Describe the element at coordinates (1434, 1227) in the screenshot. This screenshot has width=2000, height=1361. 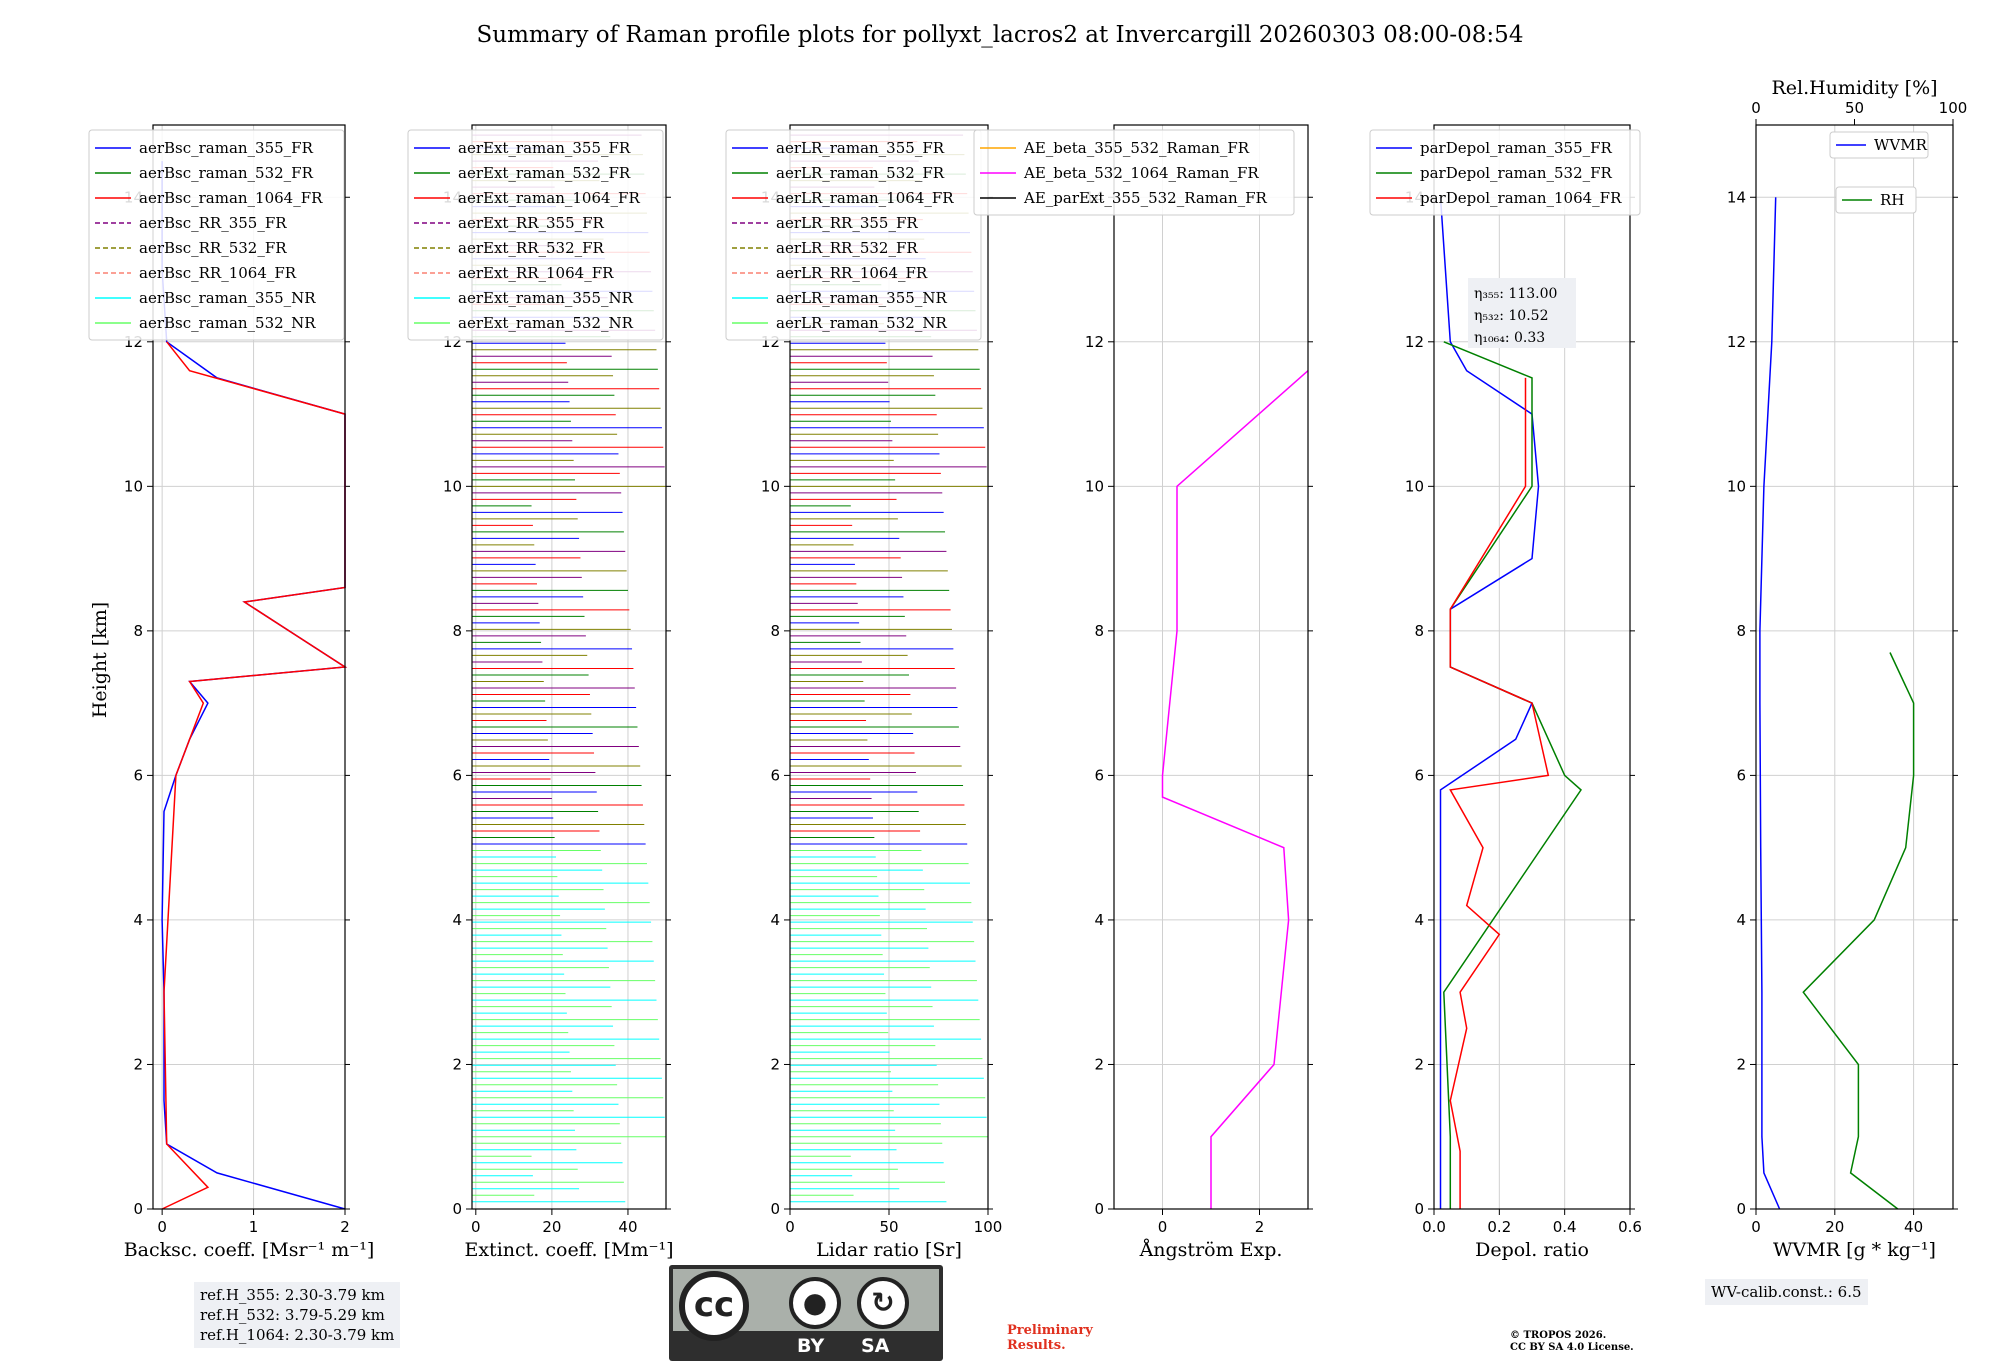
I see `xtick-label: 0.0` at that location.